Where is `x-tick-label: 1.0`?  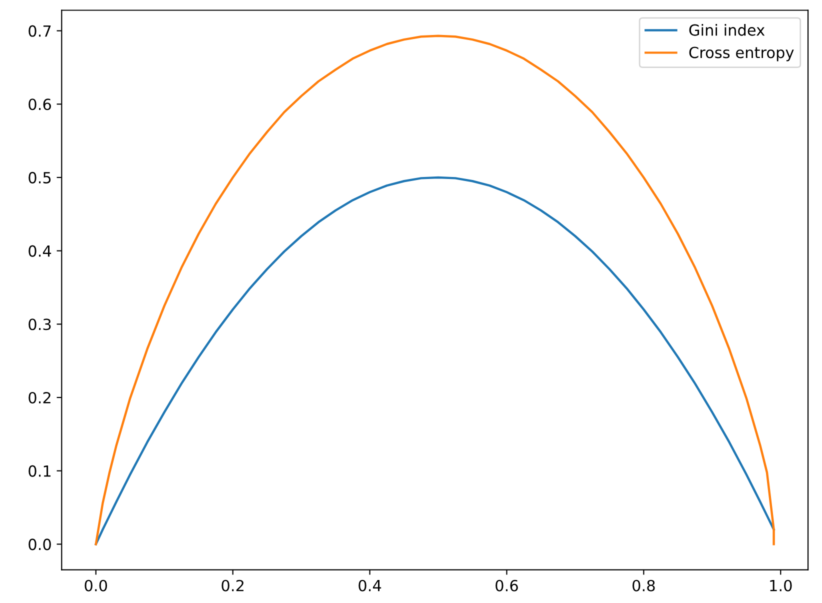 x-tick-label: 1.0 is located at coordinates (781, 586).